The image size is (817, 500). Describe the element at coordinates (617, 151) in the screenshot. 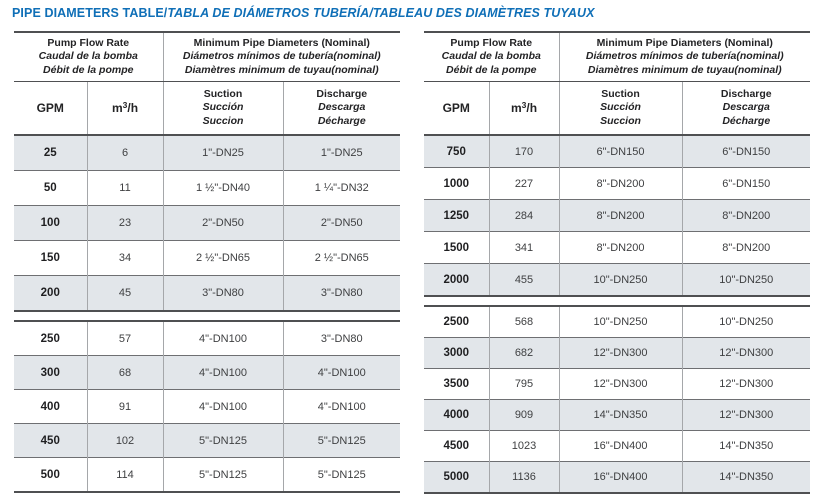

I see `table-row: 750 170 6"-DN150 6"-DN150` at that location.